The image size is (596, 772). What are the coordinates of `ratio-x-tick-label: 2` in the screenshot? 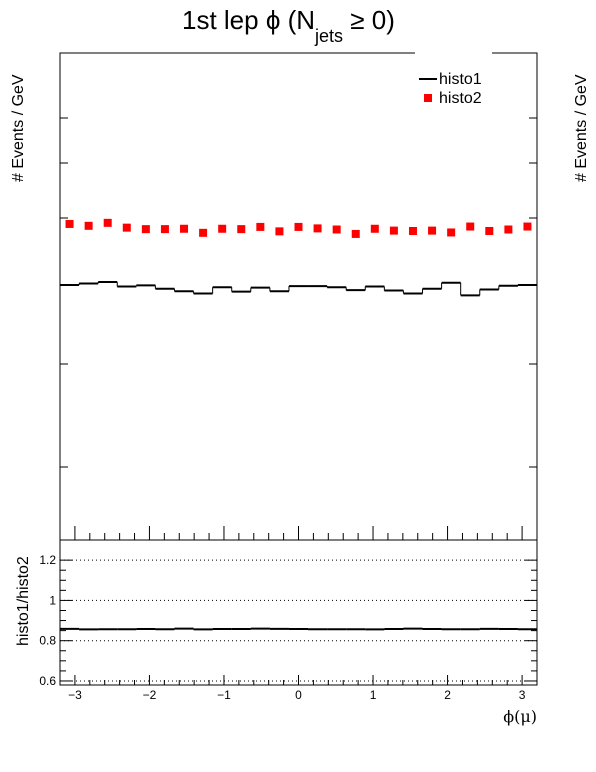 It's located at (447, 695).